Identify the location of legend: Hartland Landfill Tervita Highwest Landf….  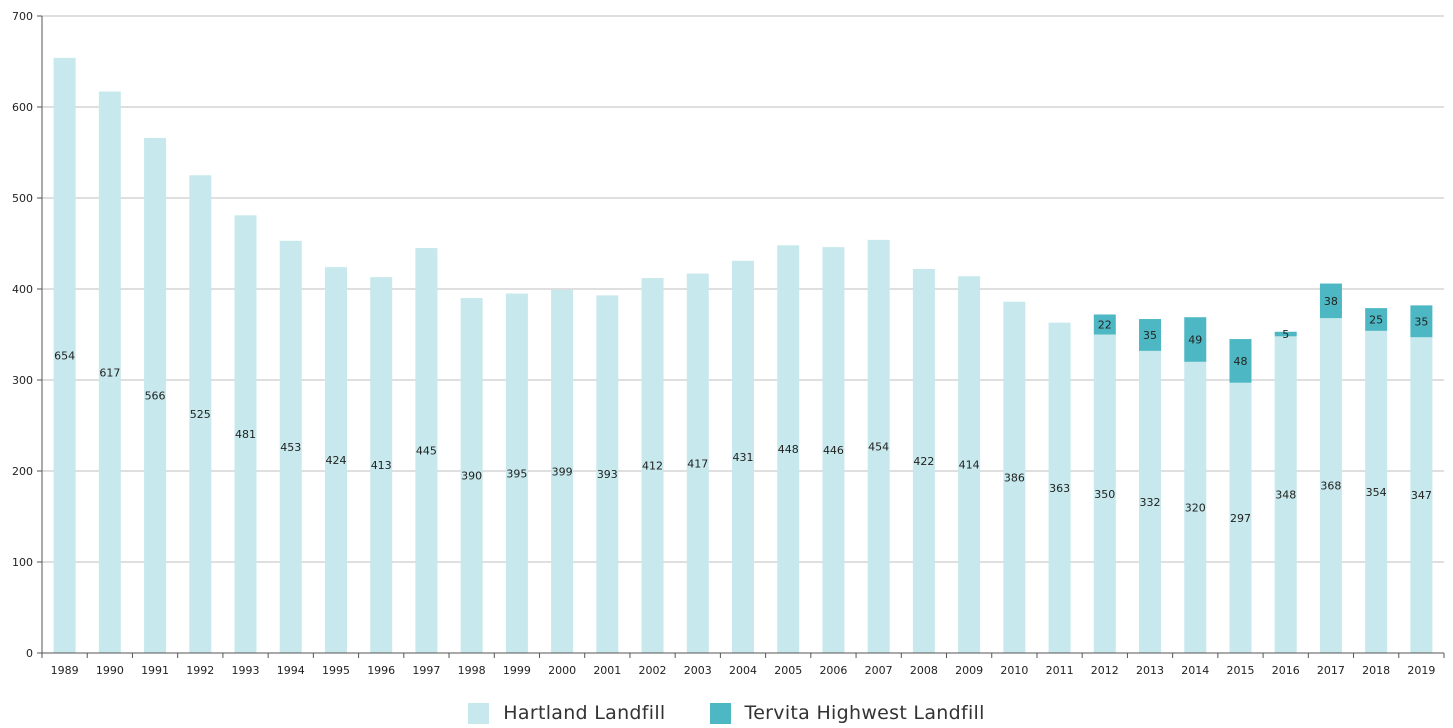
(726, 713).